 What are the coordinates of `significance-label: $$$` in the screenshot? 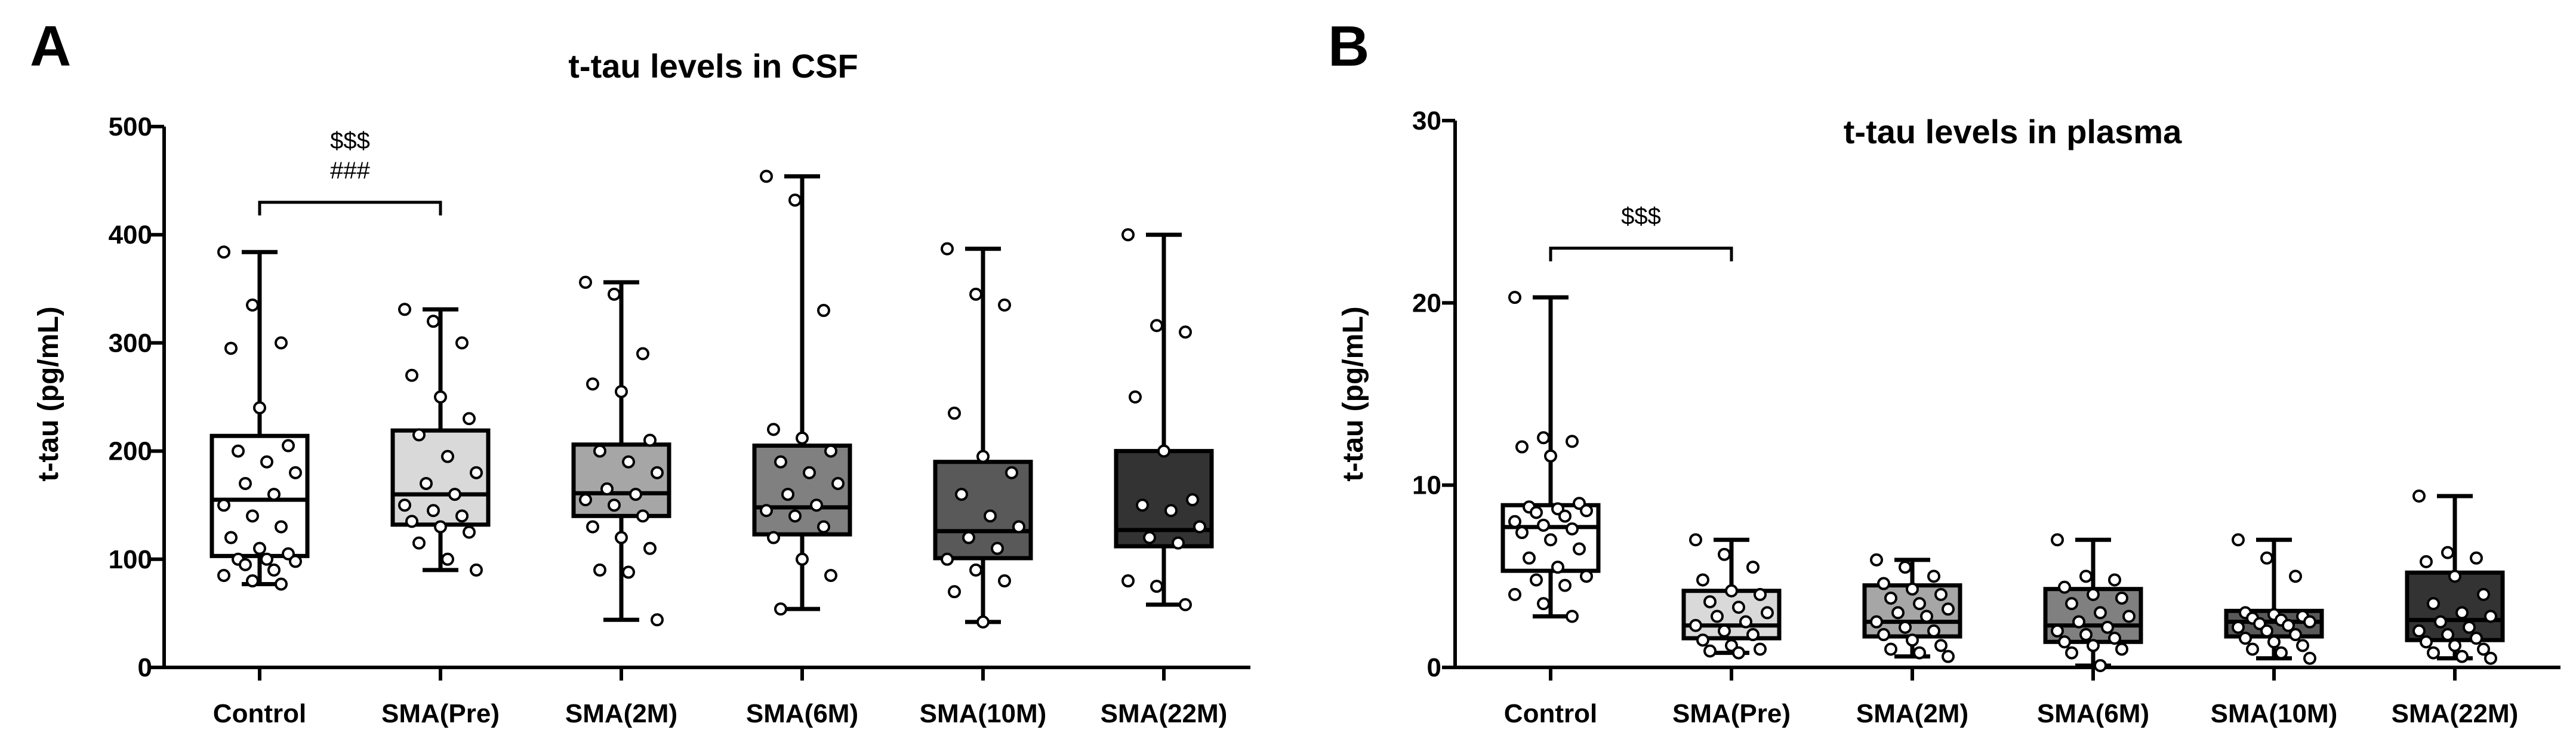 It's located at (350, 141).